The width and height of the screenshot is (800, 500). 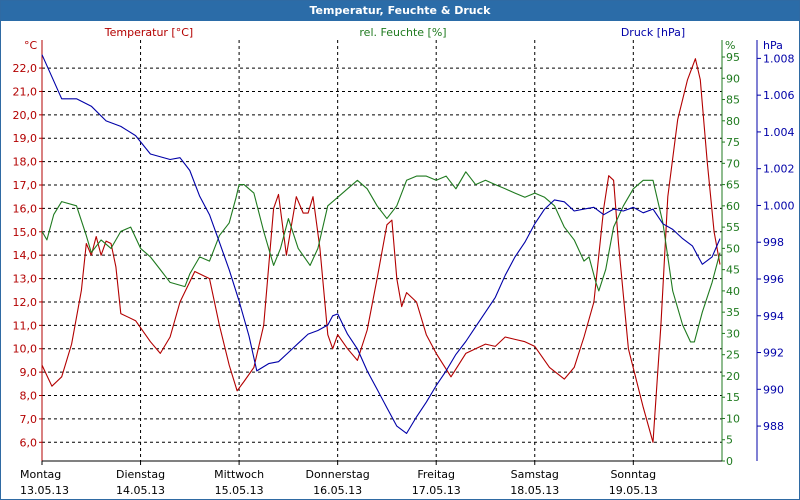 What do you see at coordinates (25, 68) in the screenshot?
I see `tick-label-temperature: 22,0` at bounding box center [25, 68].